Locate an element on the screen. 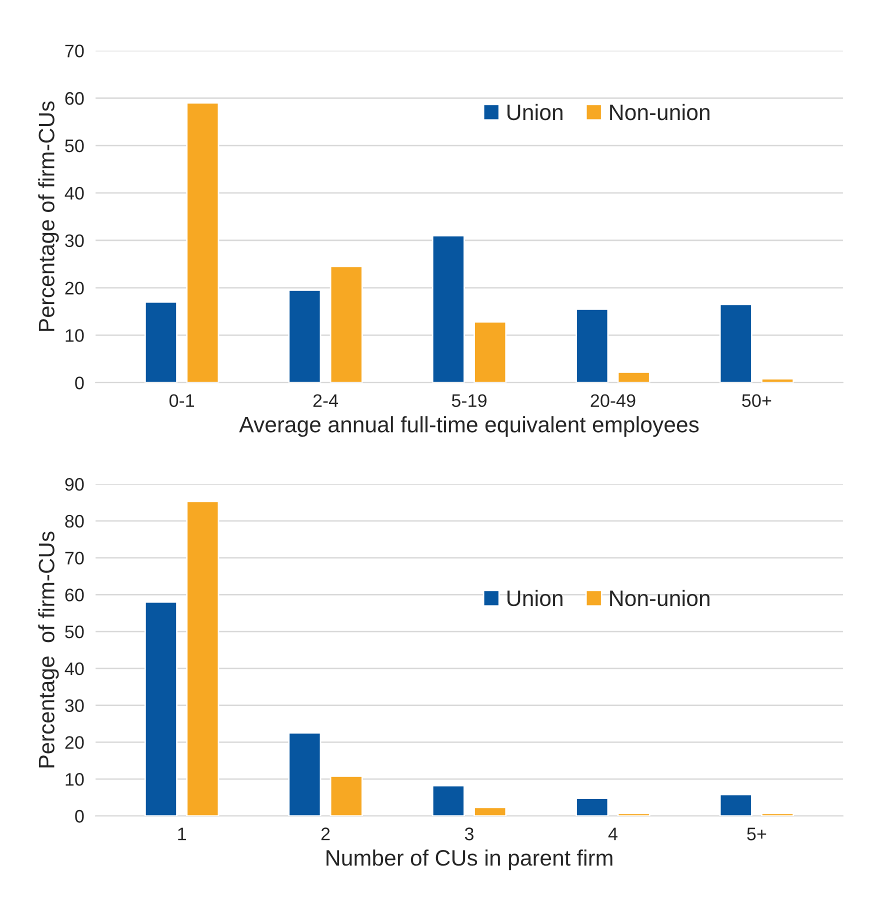  x-tick-label: 5-19 is located at coordinates (469, 401).